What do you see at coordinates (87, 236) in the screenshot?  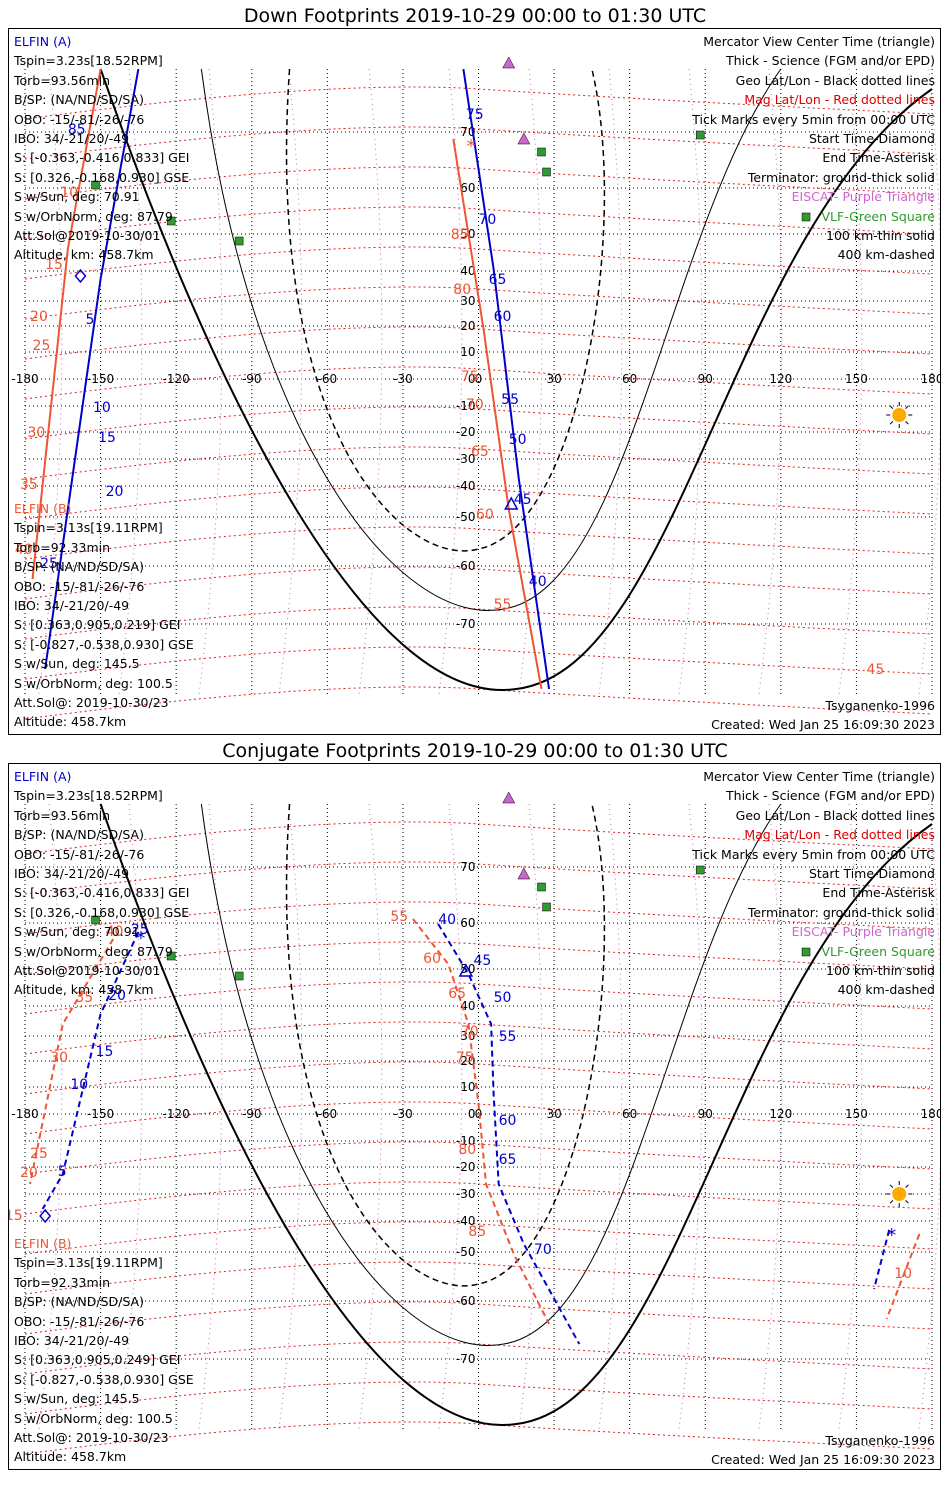 I see `elfin-a-line: Att.Sol@2019-10-30/01` at bounding box center [87, 236].